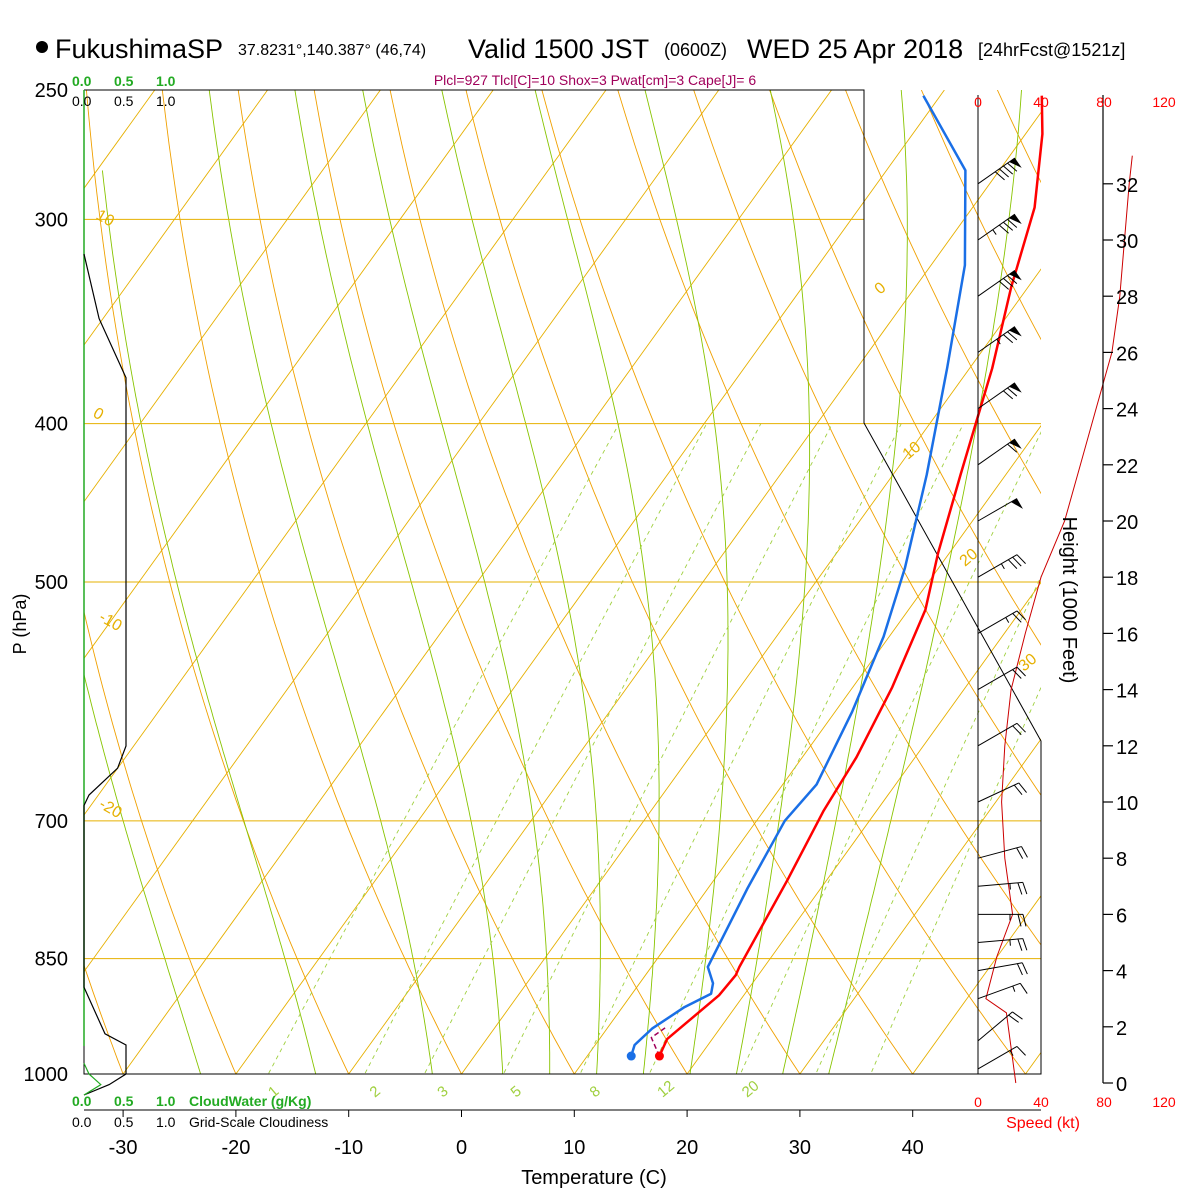  Describe the element at coordinates (574, 1148) in the screenshot. I see `temperature-tick-label: 10` at that location.